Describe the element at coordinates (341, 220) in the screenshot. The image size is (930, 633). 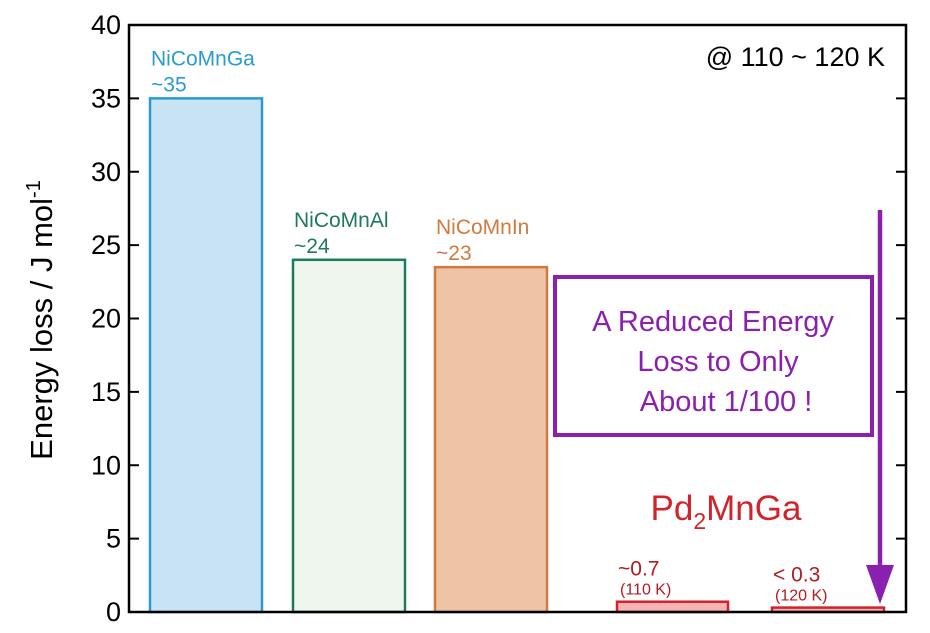
I see `bar-name-label: NiCoMnAl` at that location.